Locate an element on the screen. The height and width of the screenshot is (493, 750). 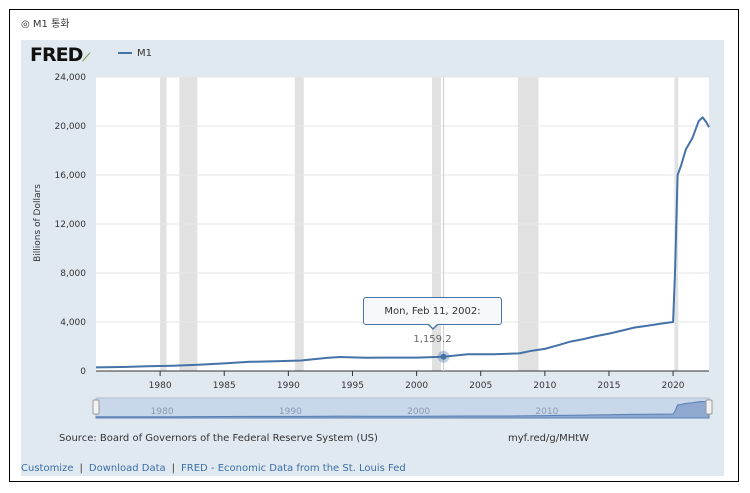
x-tick-label: 2000 is located at coordinates (416, 386).